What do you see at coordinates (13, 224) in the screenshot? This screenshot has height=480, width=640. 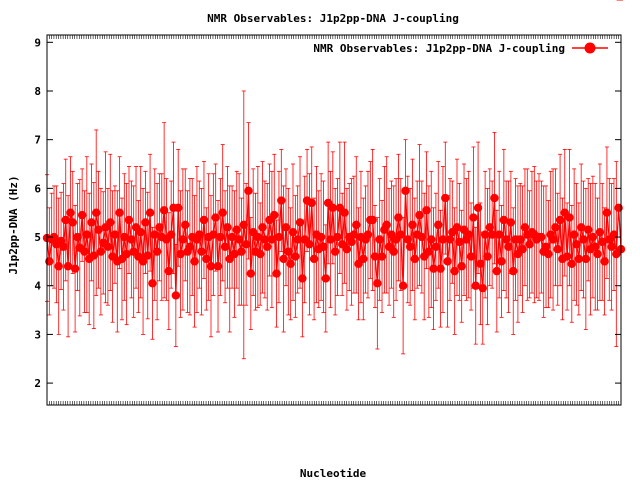 I see `y-axis-label: J1p2pp-DNA (Hz)` at bounding box center [13, 224].